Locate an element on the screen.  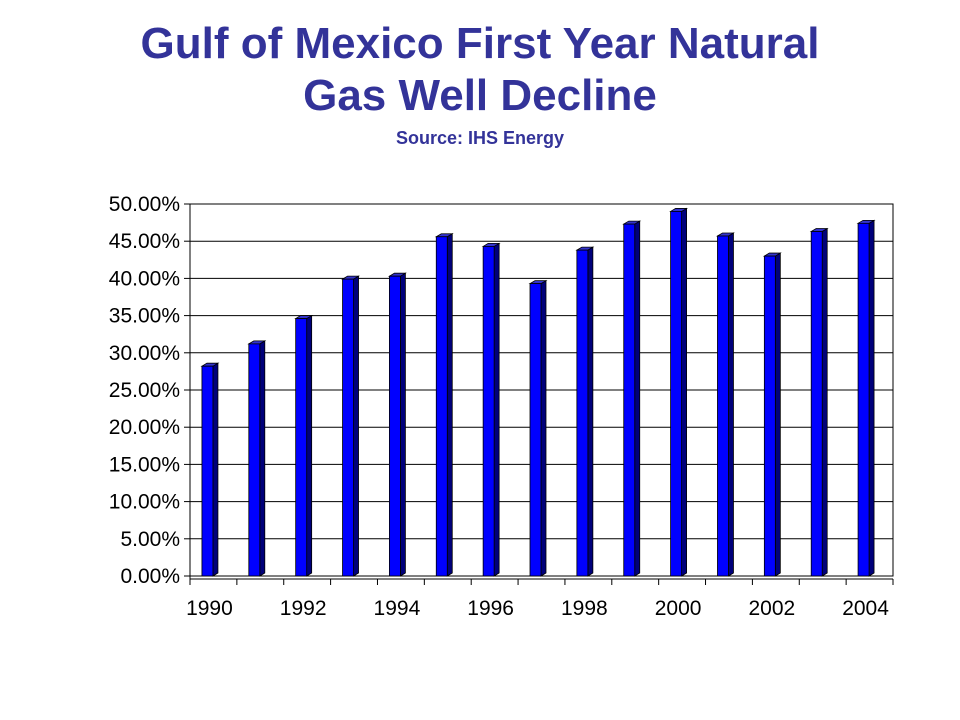
bar-front-2000 is located at coordinates (676, 394).